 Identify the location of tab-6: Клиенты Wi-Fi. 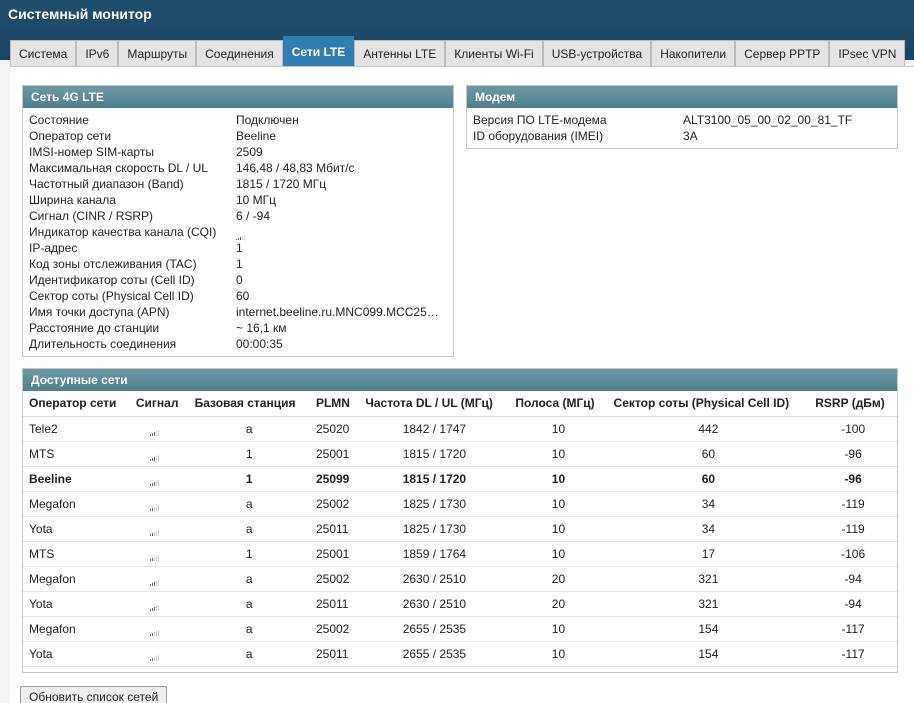
(494, 53).